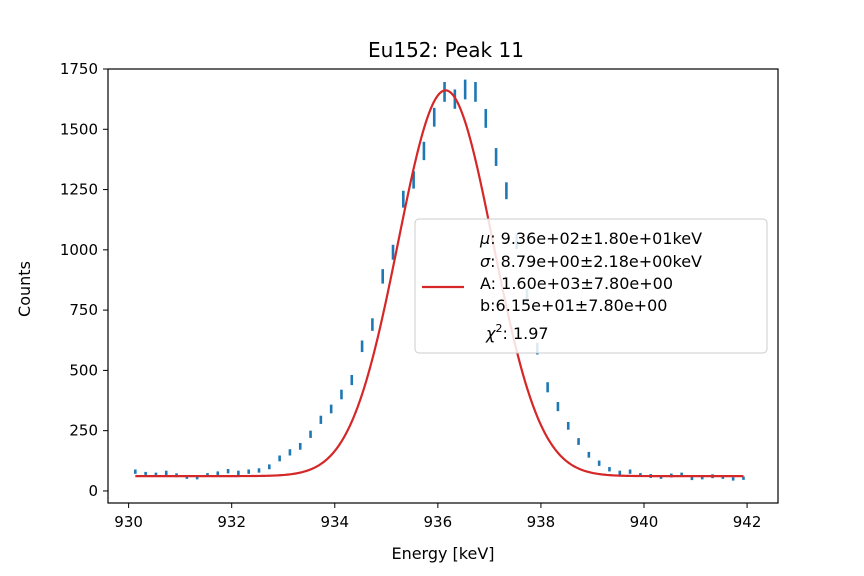  I want to click on y-tick-label: 500, so click(83, 370).